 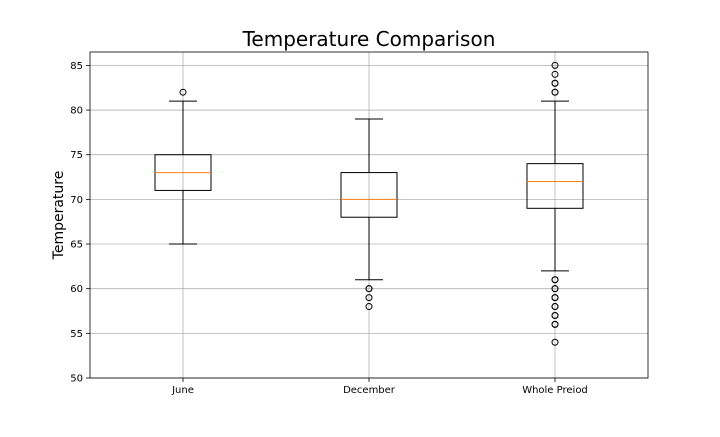 What do you see at coordinates (369, 39) in the screenshot?
I see `chart-title: Temperature Comparison` at bounding box center [369, 39].